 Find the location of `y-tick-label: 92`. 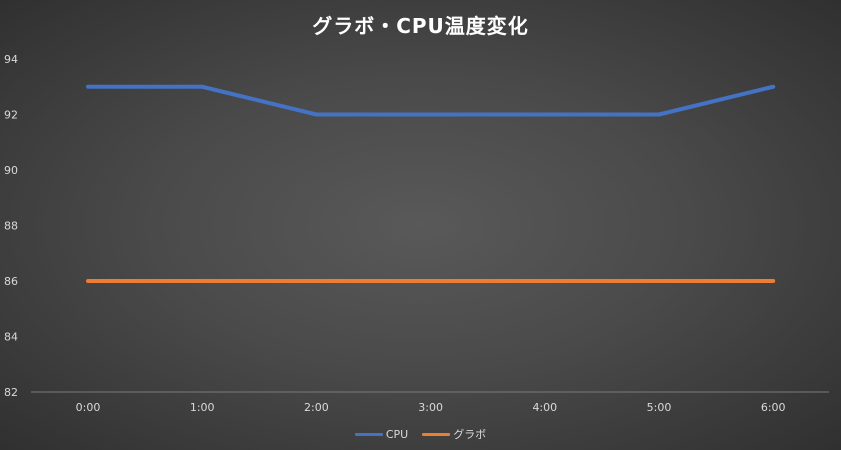

y-tick-label: 92 is located at coordinates (11, 115).